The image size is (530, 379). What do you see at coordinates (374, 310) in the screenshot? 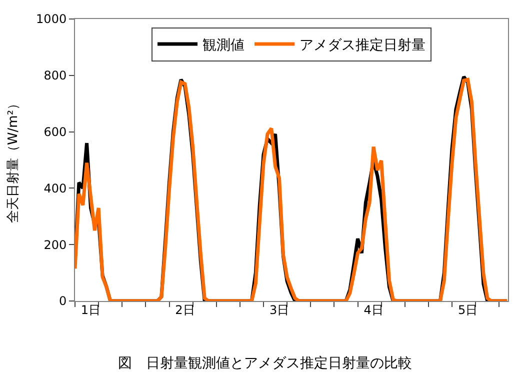
I see `x-tick-label: 4日` at bounding box center [374, 310].